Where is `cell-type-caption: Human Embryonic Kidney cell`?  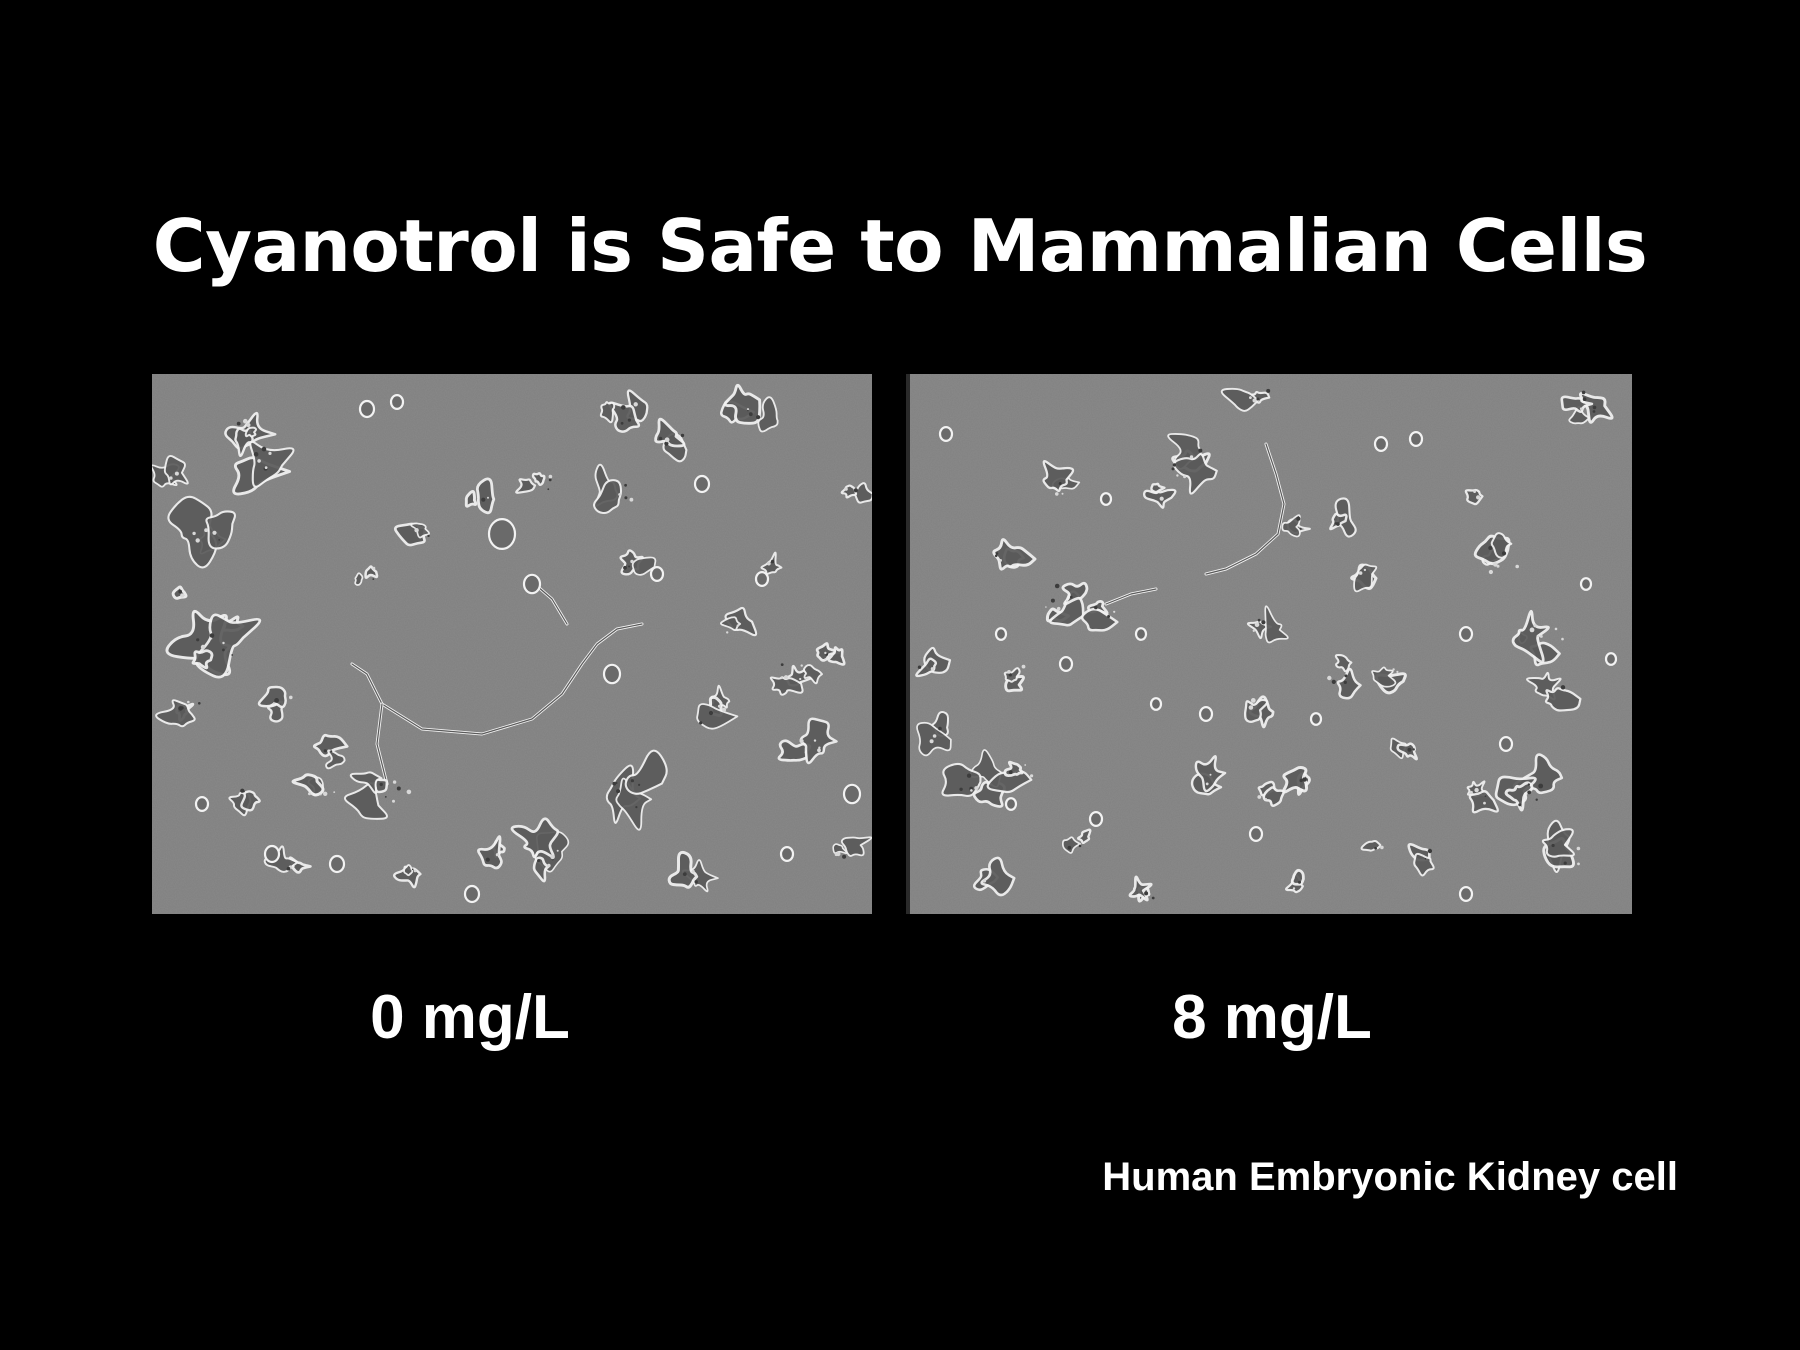 cell-type-caption: Human Embryonic Kidney cell is located at coordinates (1390, 1177).